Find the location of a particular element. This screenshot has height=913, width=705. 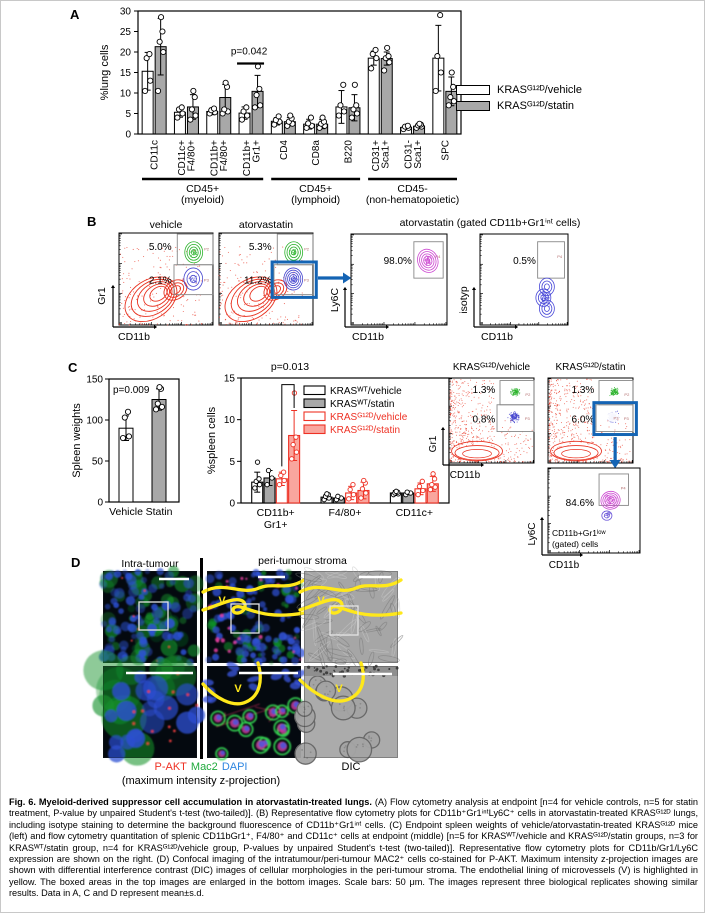

svg-text: Vehicle is located at coordinates (126, 512).